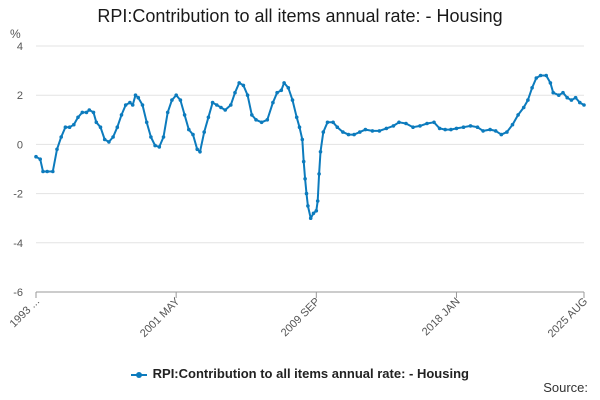 The width and height of the screenshot is (600, 400). What do you see at coordinates (20, 145) in the screenshot?
I see `y-tick-label: 0` at bounding box center [20, 145].